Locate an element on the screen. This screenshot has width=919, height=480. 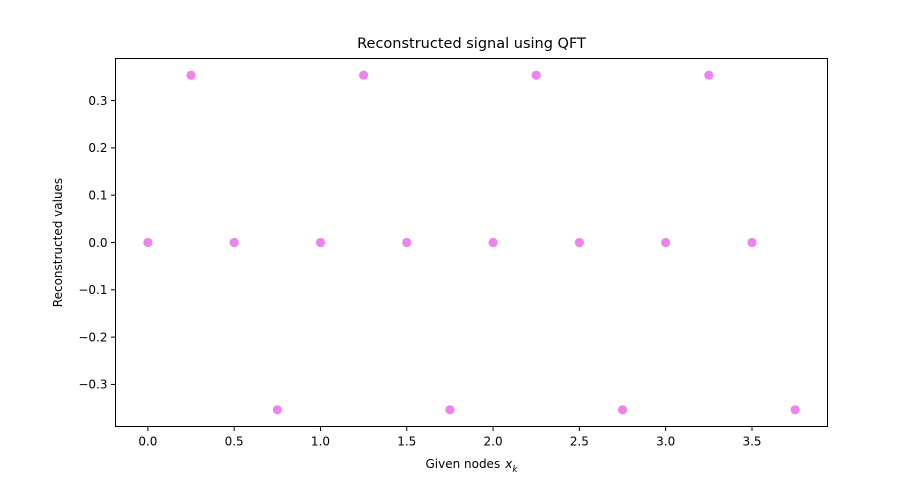
x-tick-label: 0.5 is located at coordinates (234, 442).